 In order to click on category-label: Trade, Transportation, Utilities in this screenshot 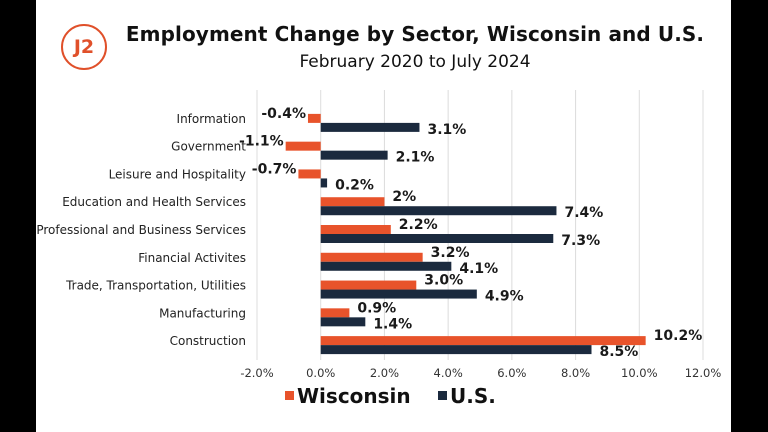, I will do `click(155, 286)`.